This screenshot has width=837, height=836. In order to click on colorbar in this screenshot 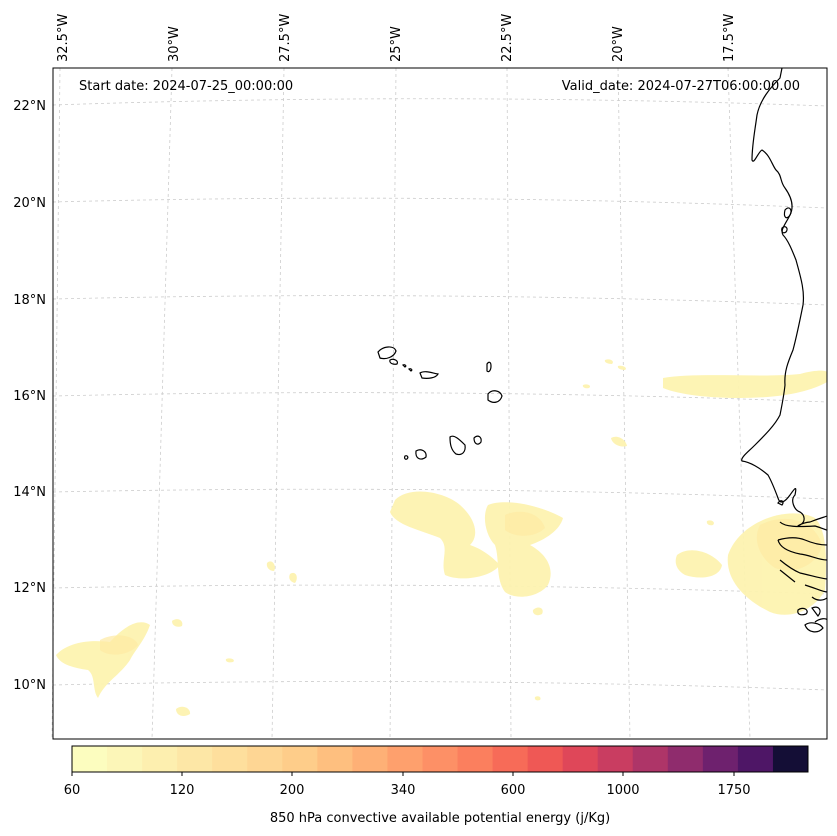, I will do `click(440, 759)`.